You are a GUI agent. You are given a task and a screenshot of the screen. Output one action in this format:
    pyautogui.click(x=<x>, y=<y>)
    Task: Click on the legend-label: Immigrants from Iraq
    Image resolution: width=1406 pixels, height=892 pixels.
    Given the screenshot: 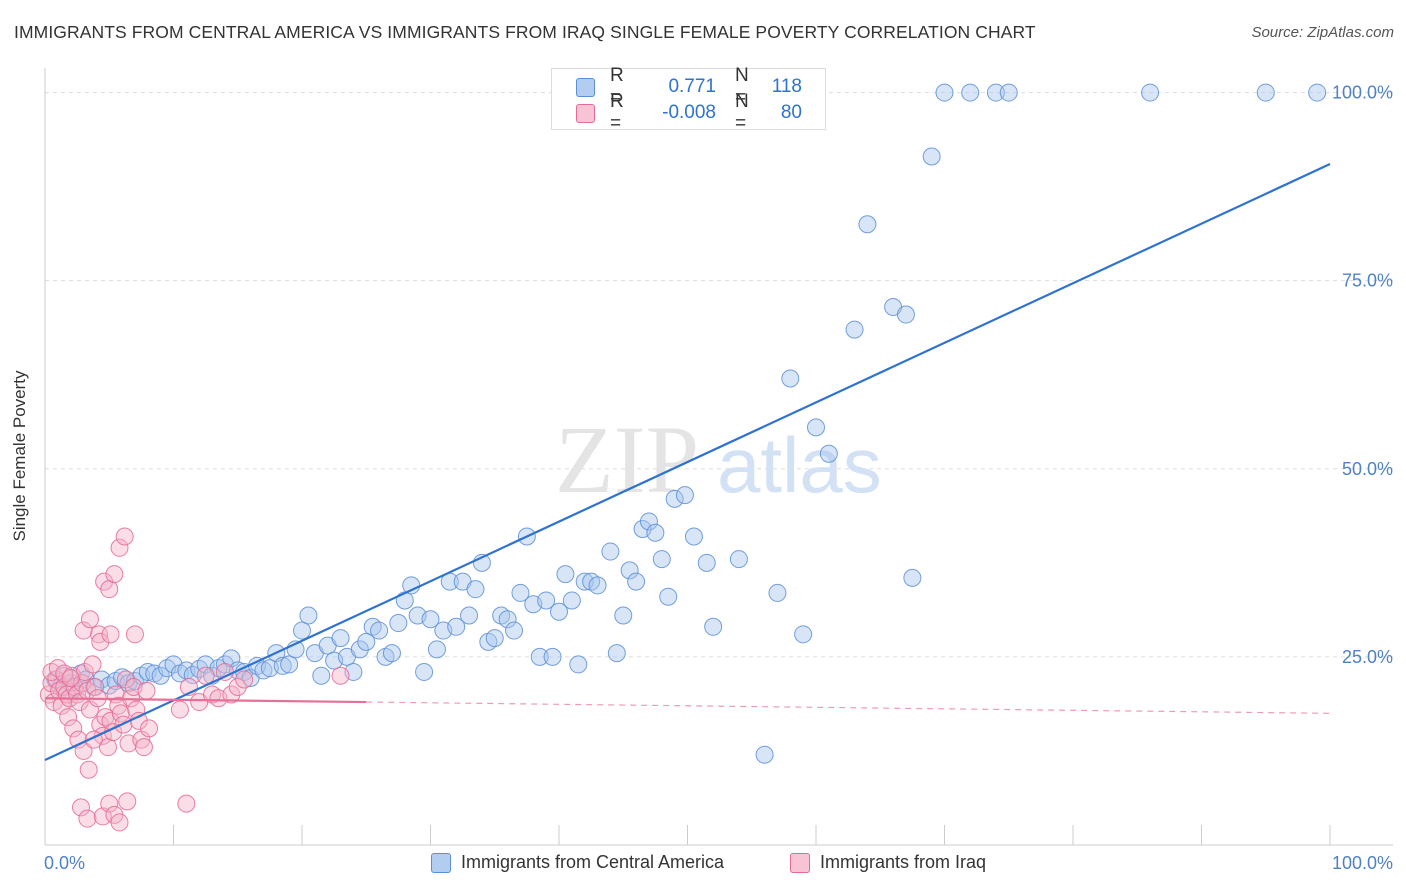 What is the action you would take?
    pyautogui.click(x=903, y=862)
    